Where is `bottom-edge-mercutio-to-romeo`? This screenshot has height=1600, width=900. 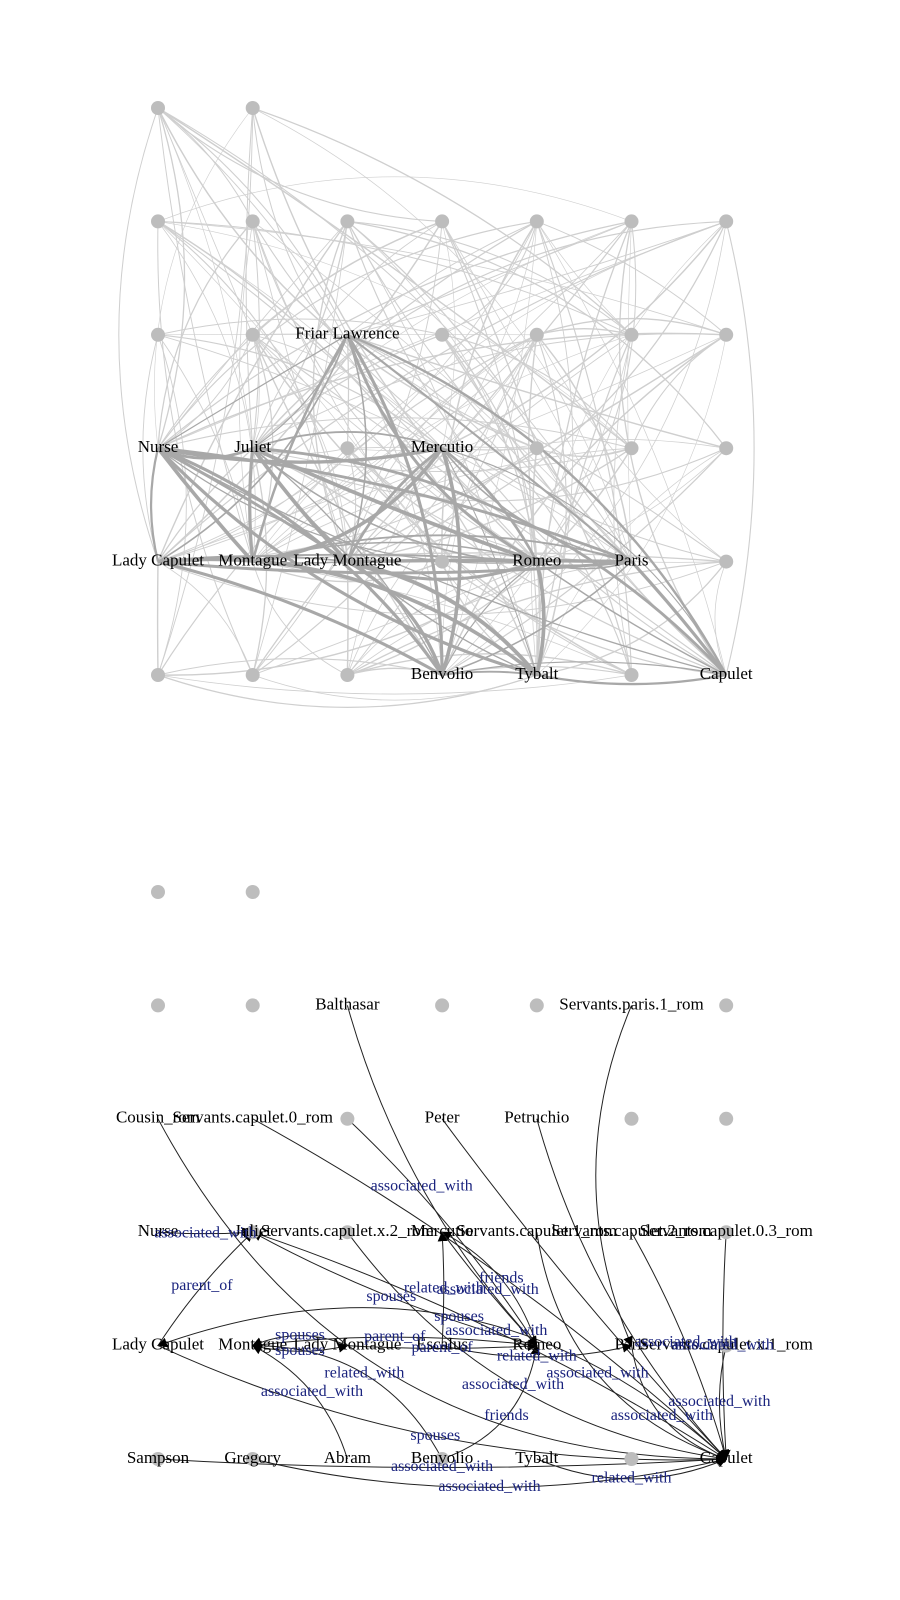 bottom-edge-mercutio-to-romeo is located at coordinates (489, 1289).